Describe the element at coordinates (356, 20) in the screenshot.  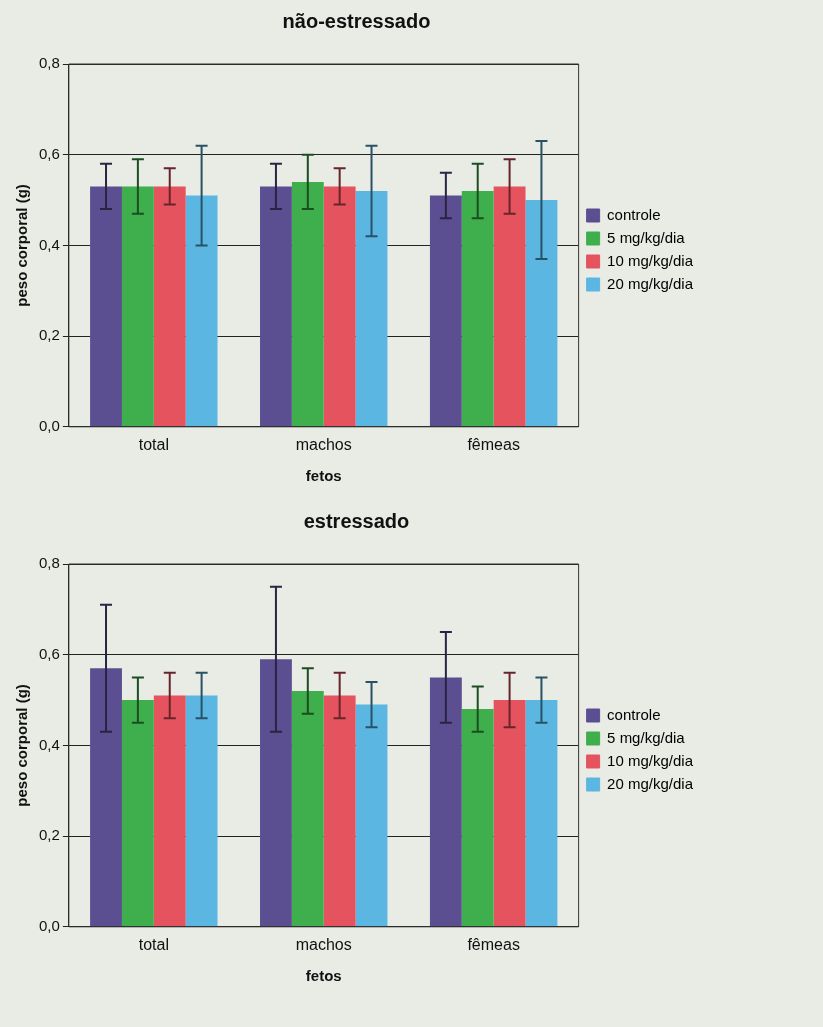
I see `chart-title: não-estressado` at that location.